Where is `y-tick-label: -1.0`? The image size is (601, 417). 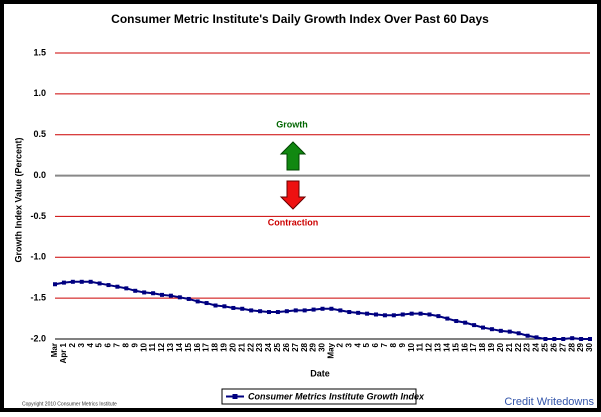
y-tick-label: -1.0 is located at coordinates (38, 257).